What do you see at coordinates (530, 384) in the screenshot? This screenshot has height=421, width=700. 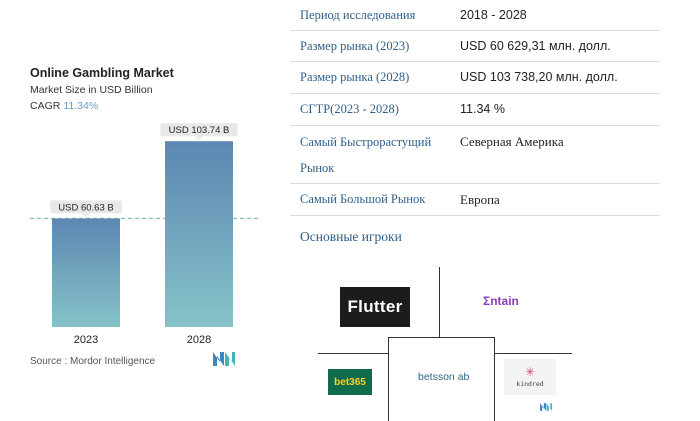 I see `kindred-name: kindred` at bounding box center [530, 384].